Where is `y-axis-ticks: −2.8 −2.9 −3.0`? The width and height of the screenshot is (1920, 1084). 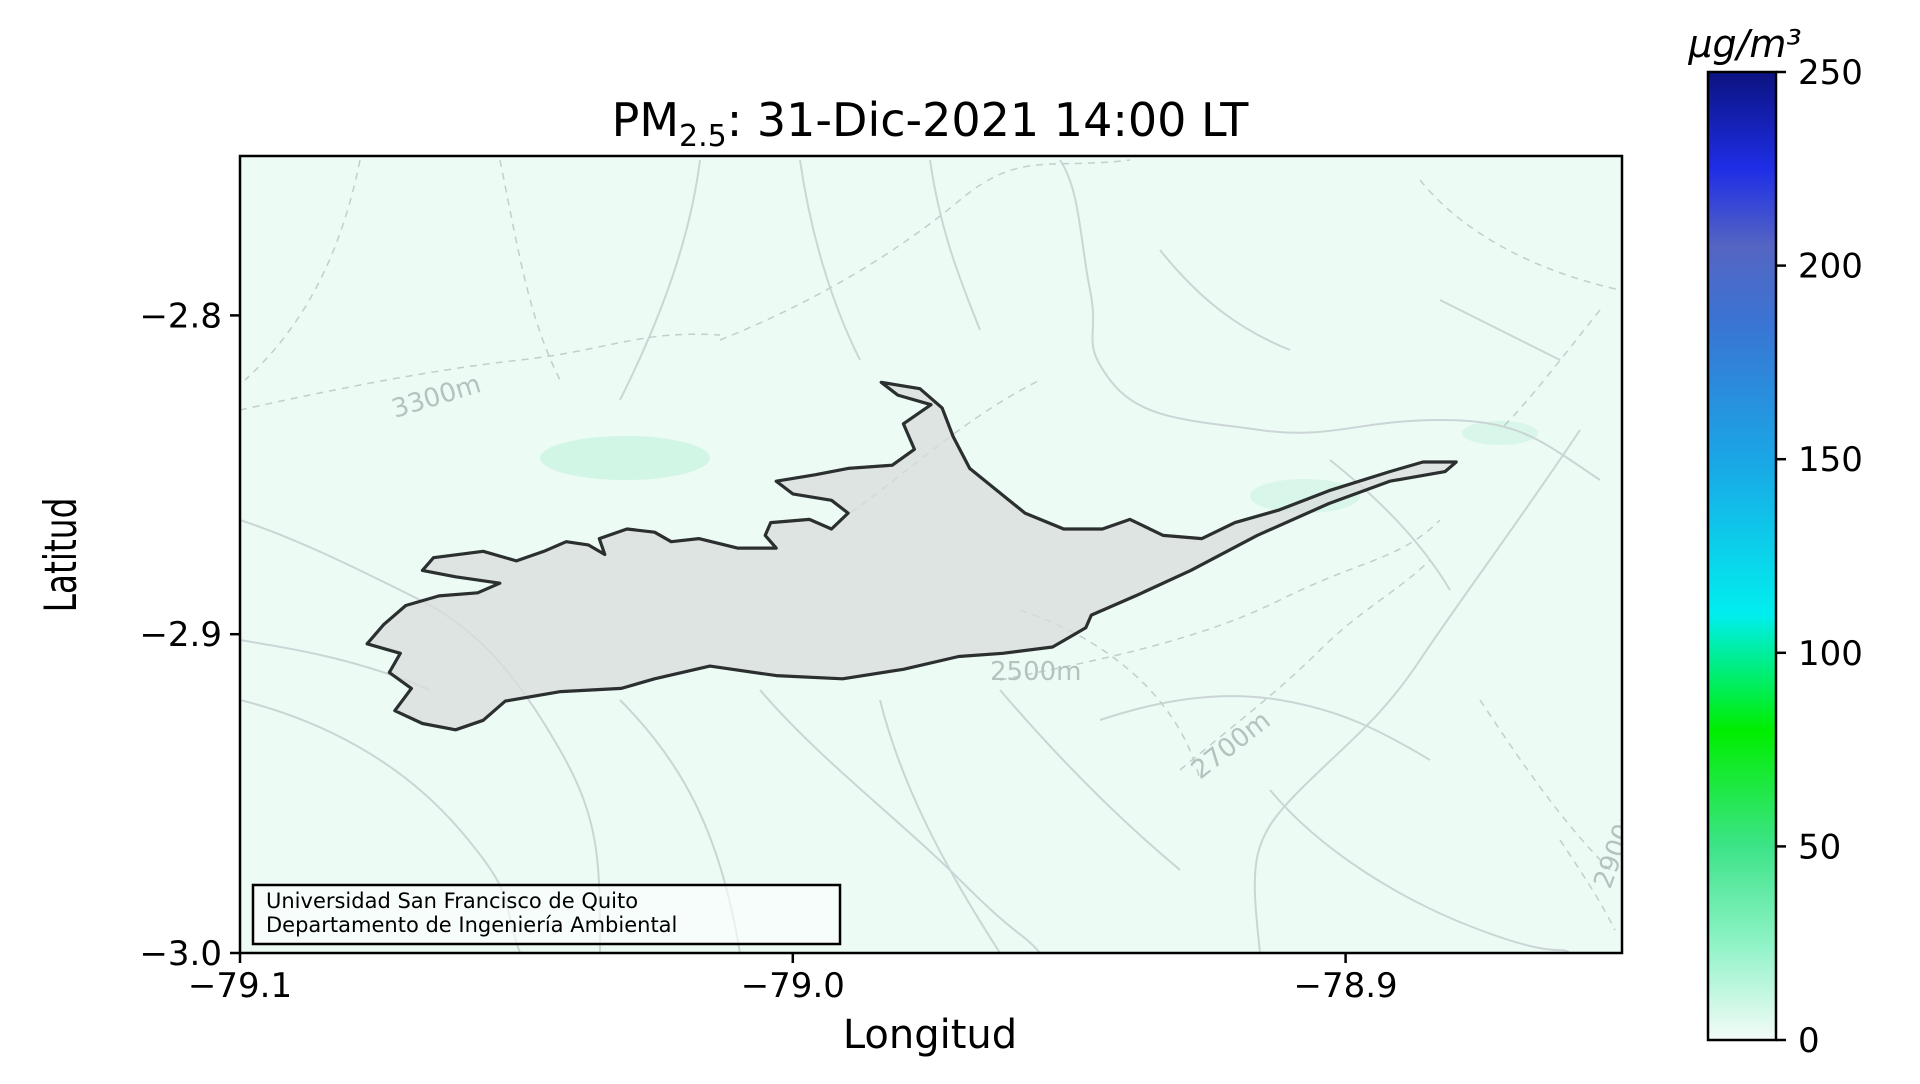
y-axis-ticks: −2.8 −2.9 −3.0 is located at coordinates (189, 635).